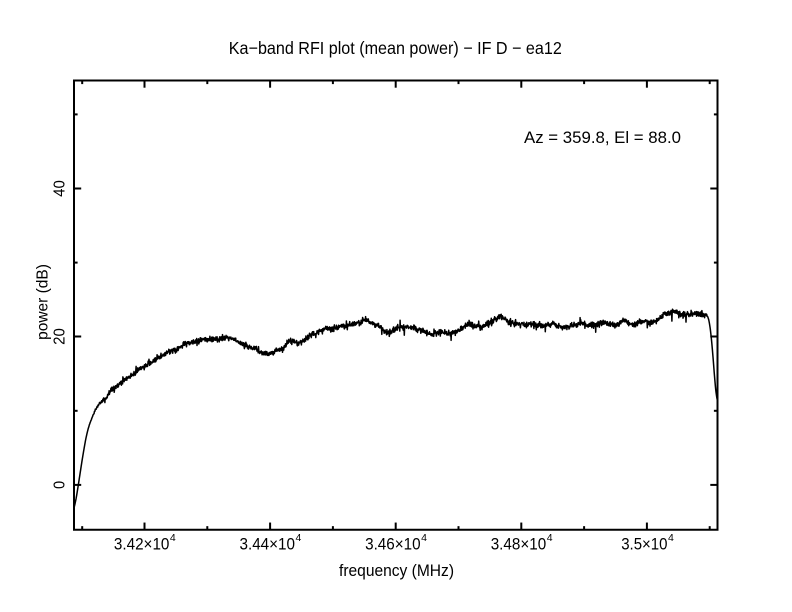  I want to click on svg-text: frequency (MHz), so click(396, 570).